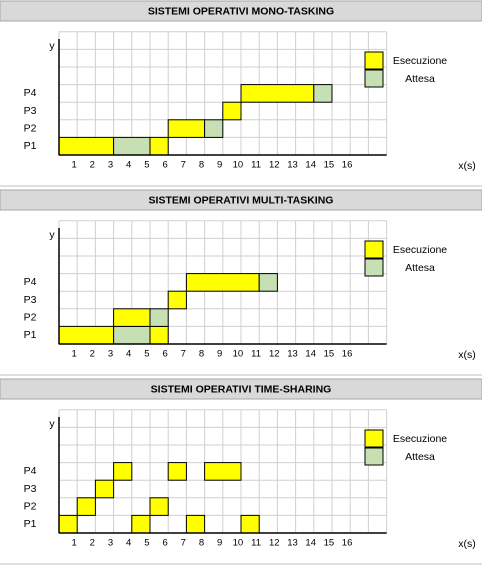 The image size is (482, 572). What do you see at coordinates (164, 165) in the screenshot?
I see `chart1-x-tick-6: 6` at bounding box center [164, 165].